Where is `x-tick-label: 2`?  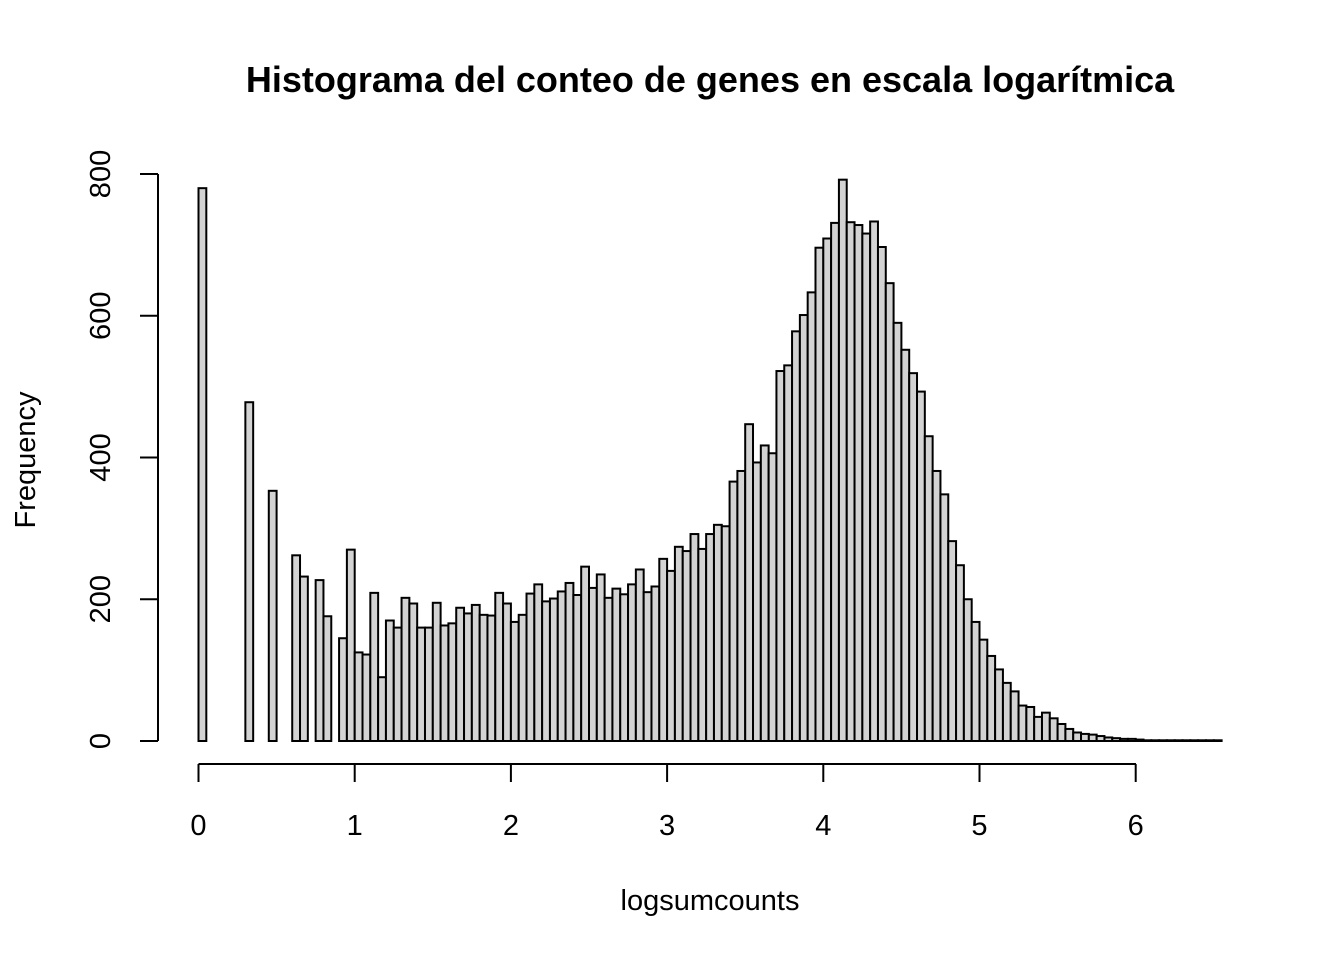 x-tick-label: 2 is located at coordinates (511, 826).